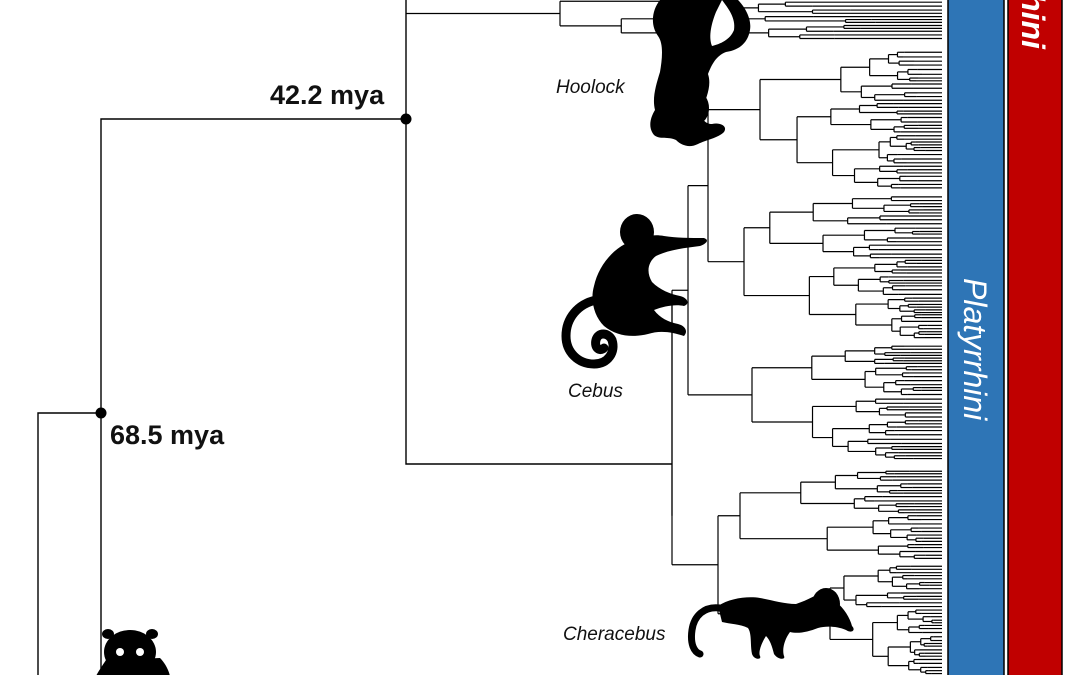  I want to click on node-marker-b, so click(101, 413).